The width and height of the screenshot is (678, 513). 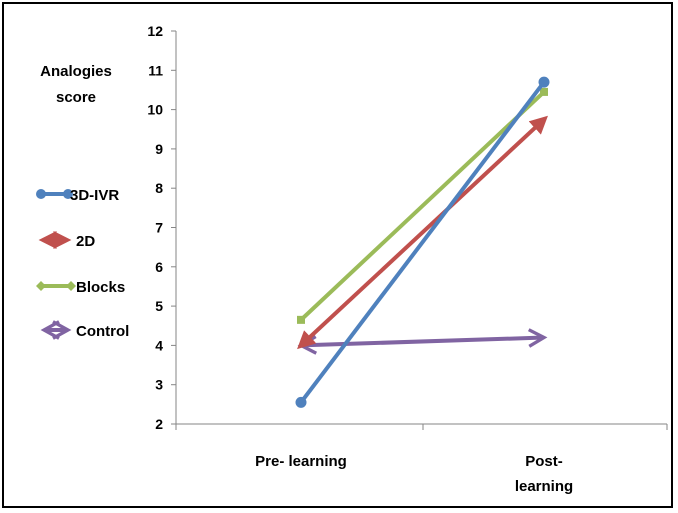 I want to click on y-tick-label: 3, so click(x=159, y=385).